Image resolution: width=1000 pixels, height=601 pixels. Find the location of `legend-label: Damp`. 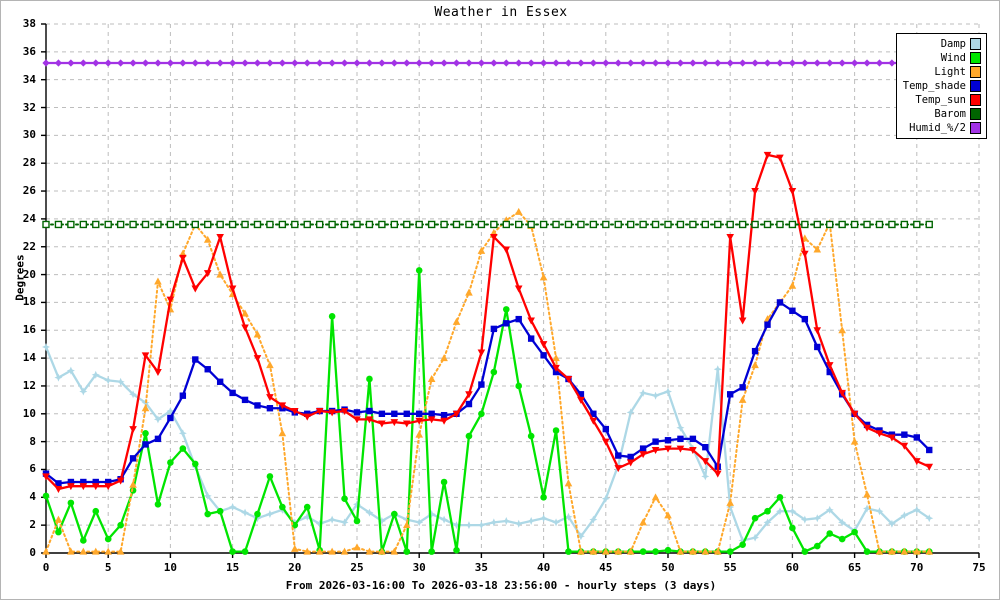

legend-label: Damp is located at coordinates (953, 44).